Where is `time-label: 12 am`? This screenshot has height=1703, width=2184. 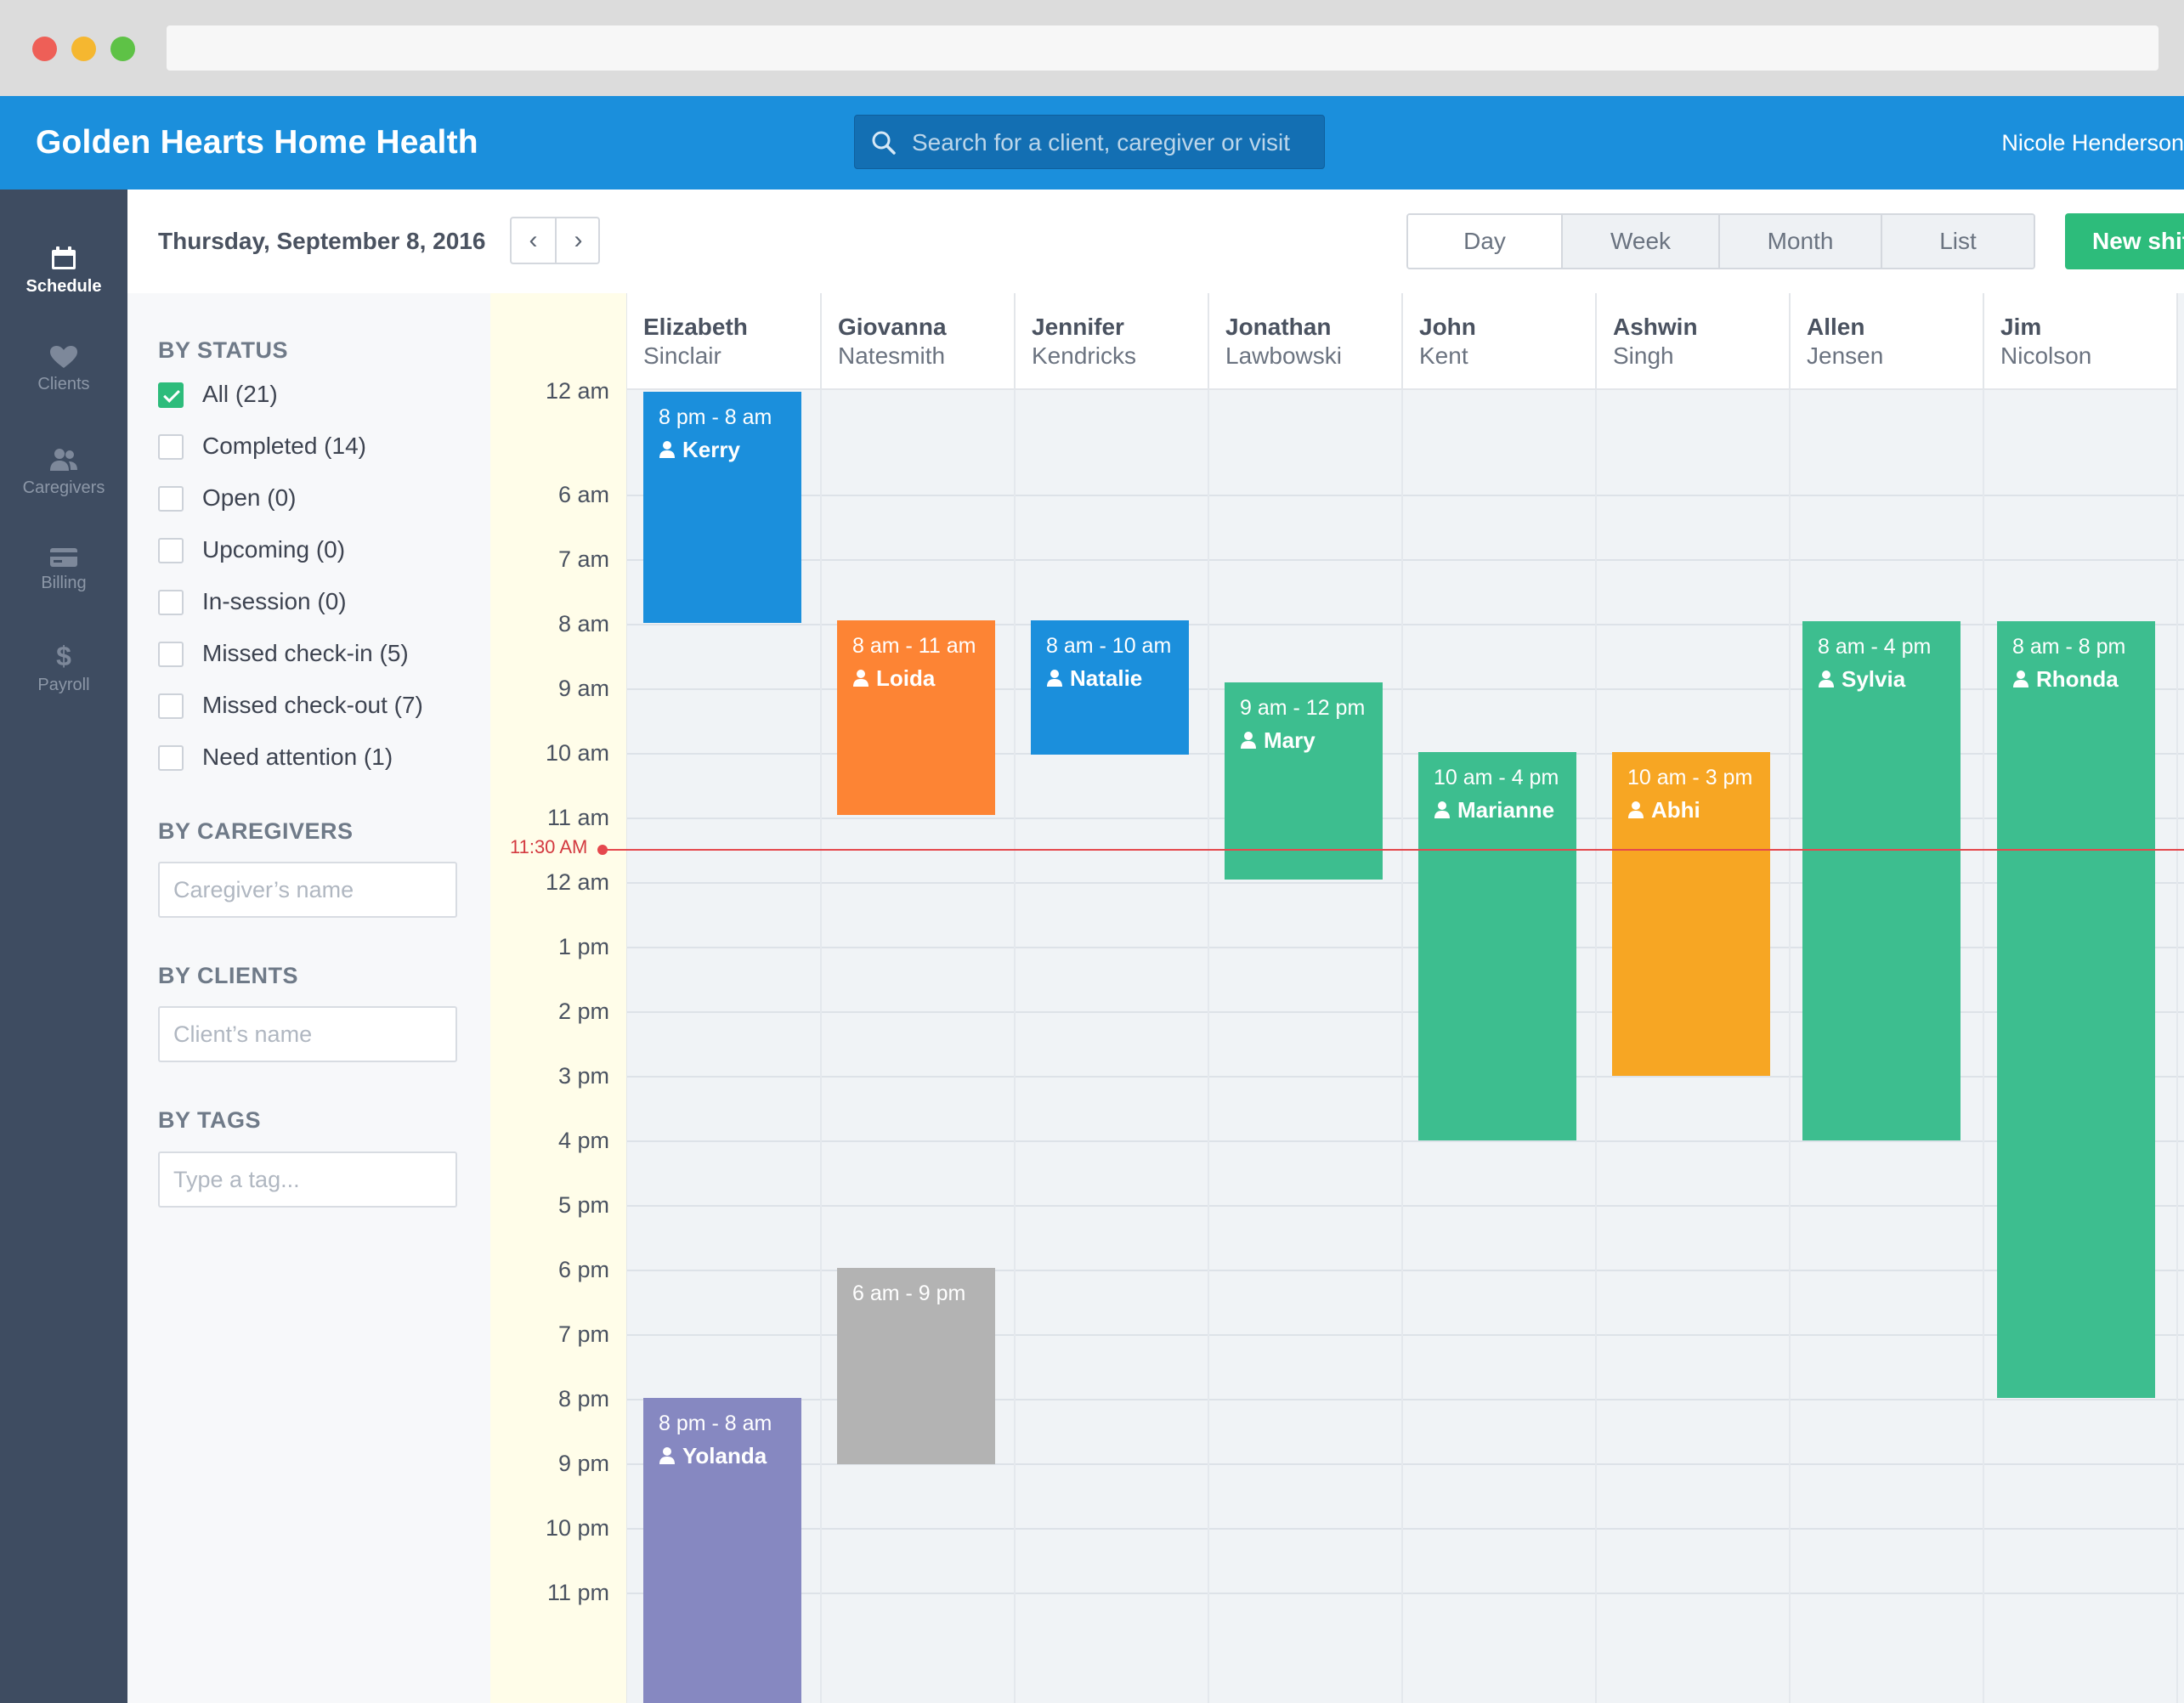 time-label: 12 am is located at coordinates (577, 391).